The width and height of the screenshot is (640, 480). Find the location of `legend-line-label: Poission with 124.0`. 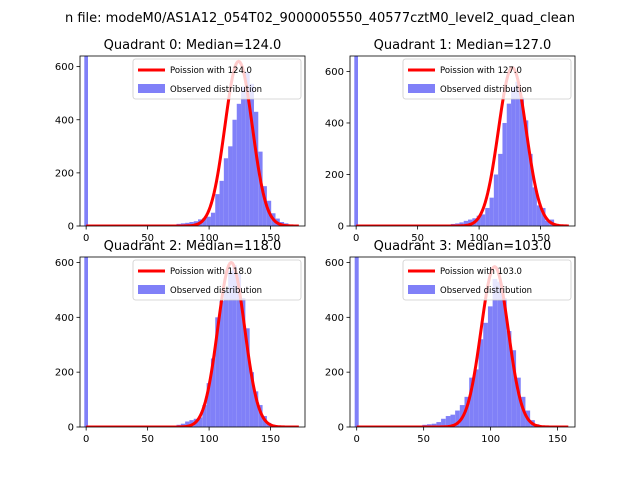

legend-line-label: Poission with 124.0 is located at coordinates (211, 71).